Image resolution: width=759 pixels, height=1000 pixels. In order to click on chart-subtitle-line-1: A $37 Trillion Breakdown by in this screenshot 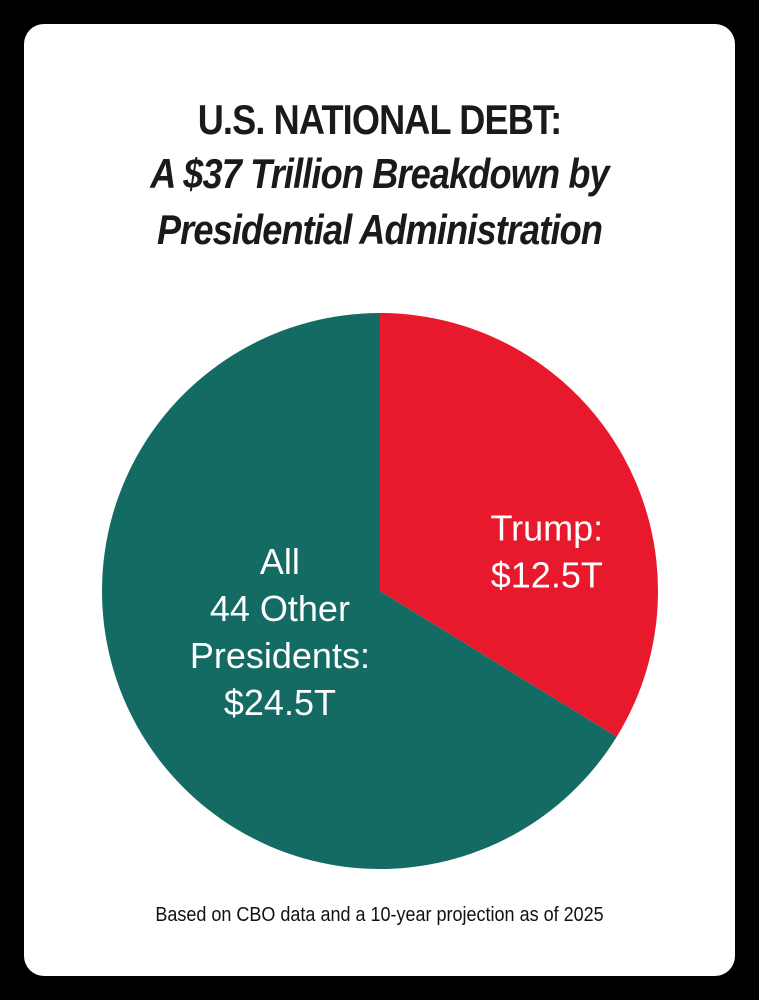, I will do `click(379, 173)`.